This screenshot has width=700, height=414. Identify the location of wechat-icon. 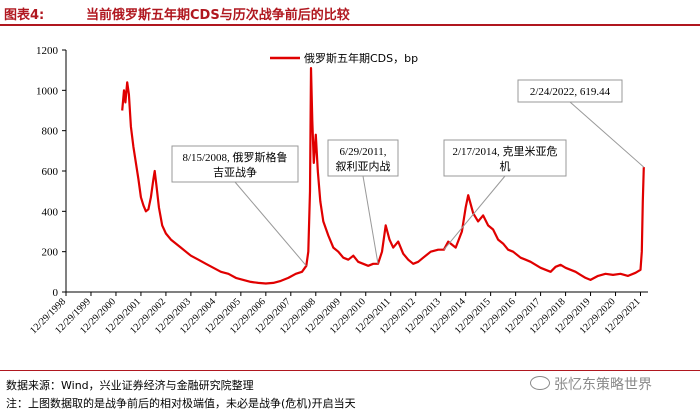
(540, 383).